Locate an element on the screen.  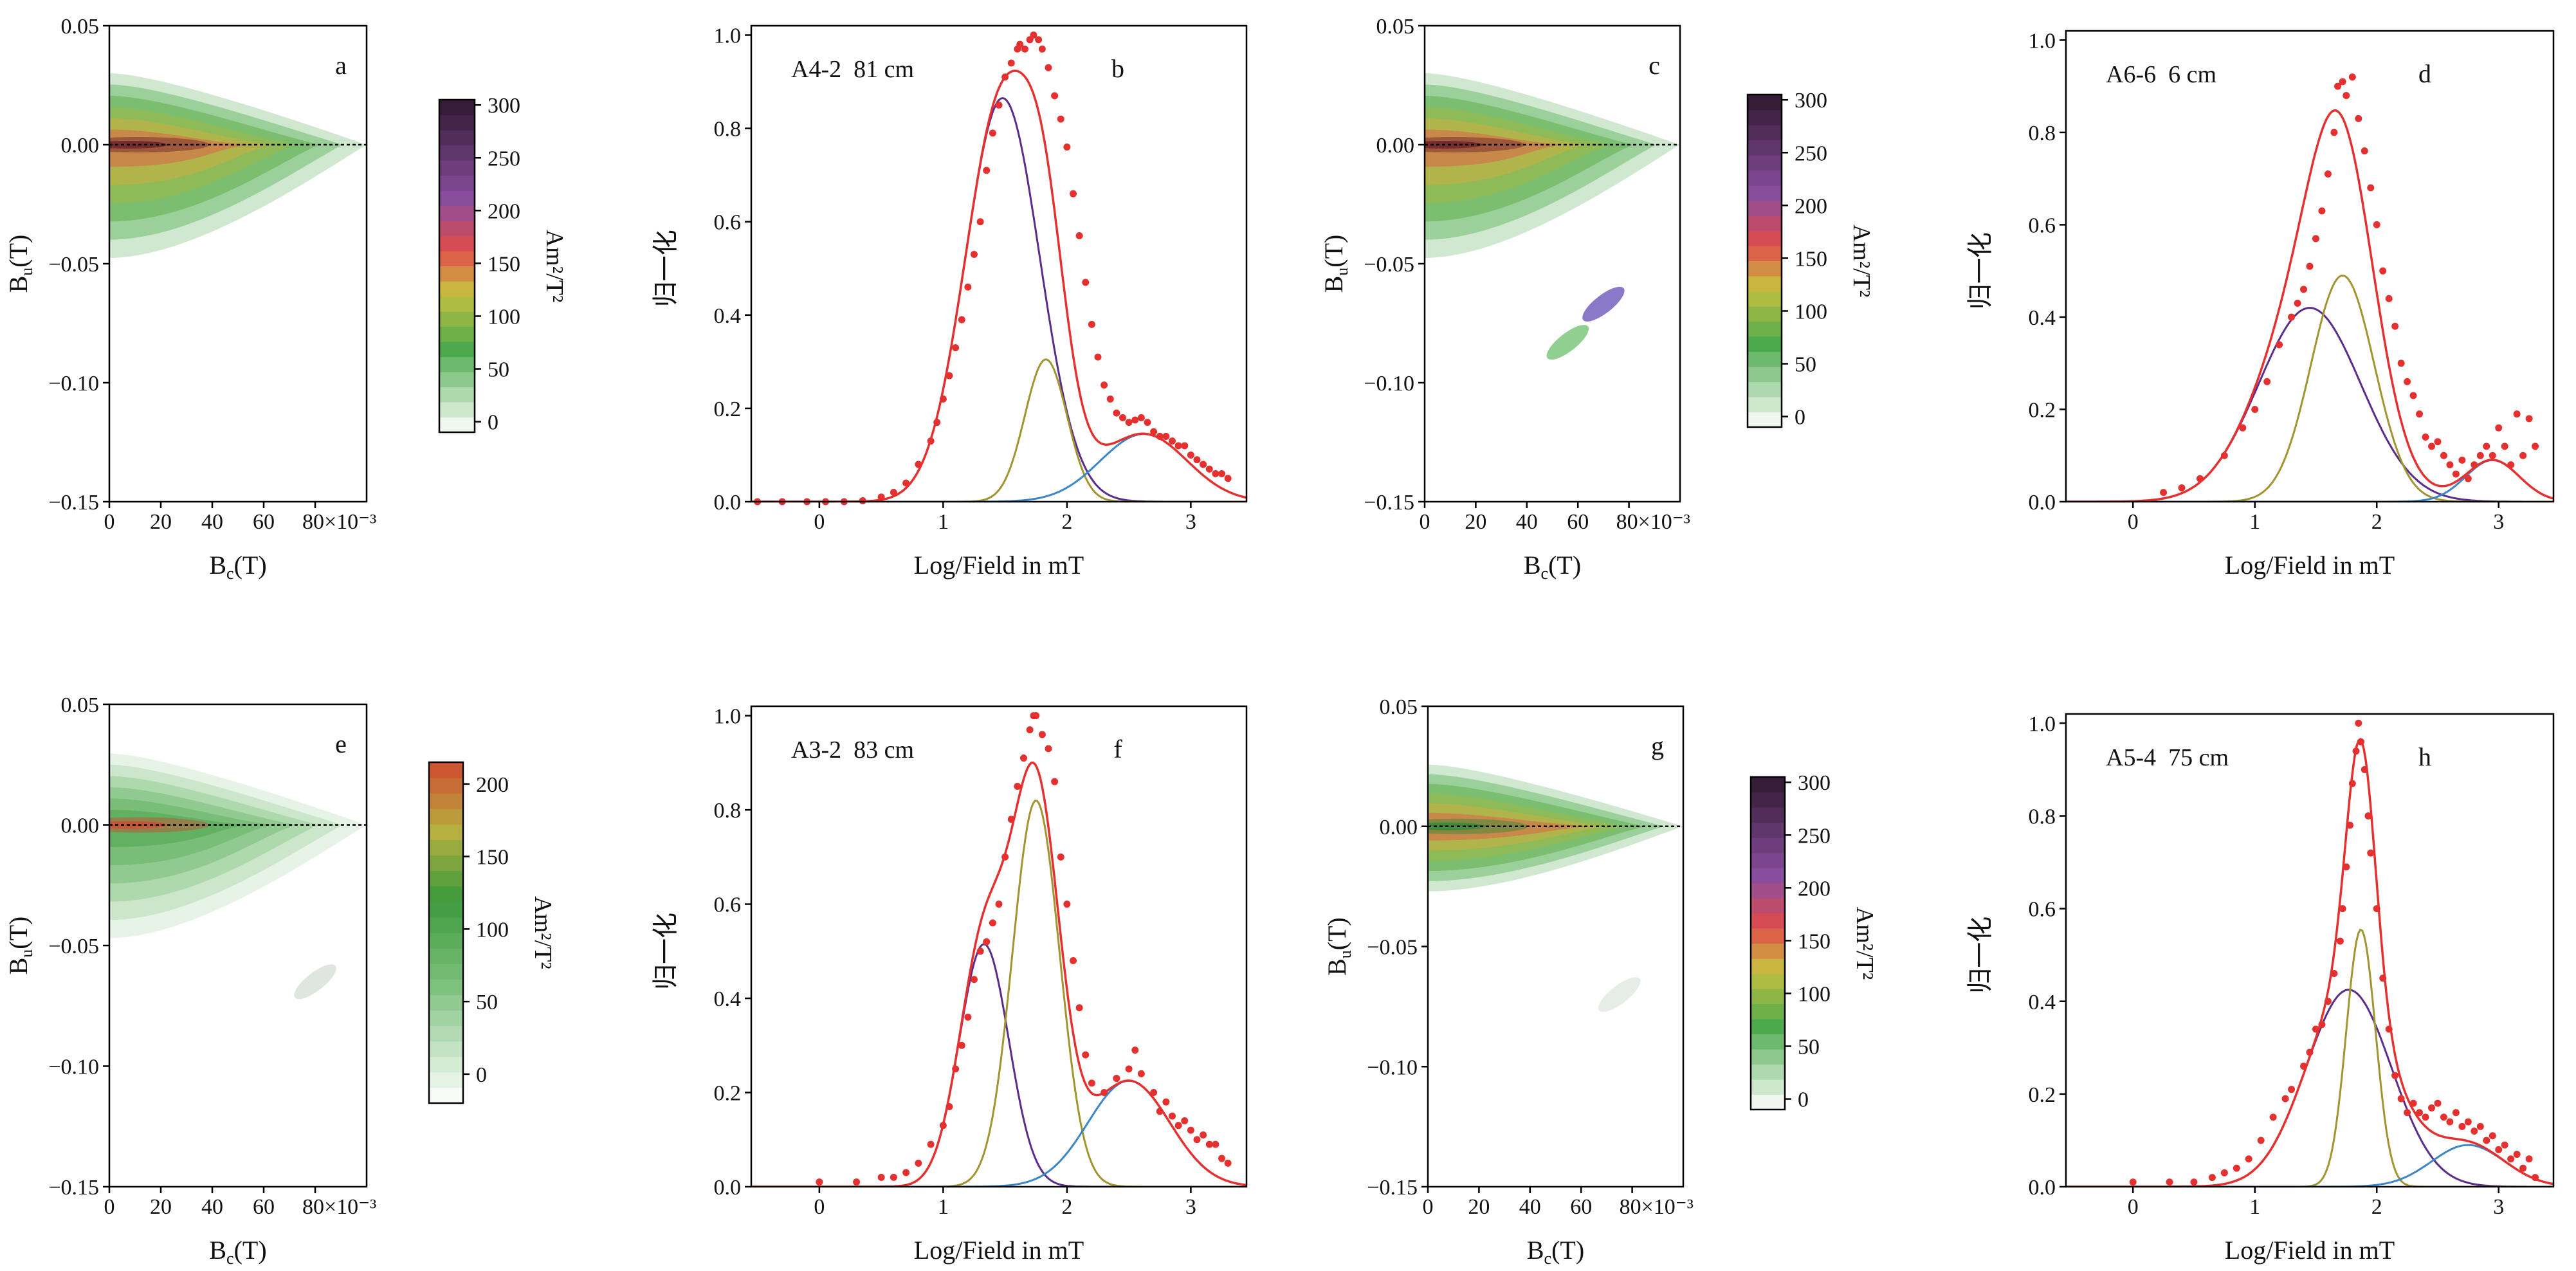
panel-b-y-tick-label: 1.0 is located at coordinates (728, 36).